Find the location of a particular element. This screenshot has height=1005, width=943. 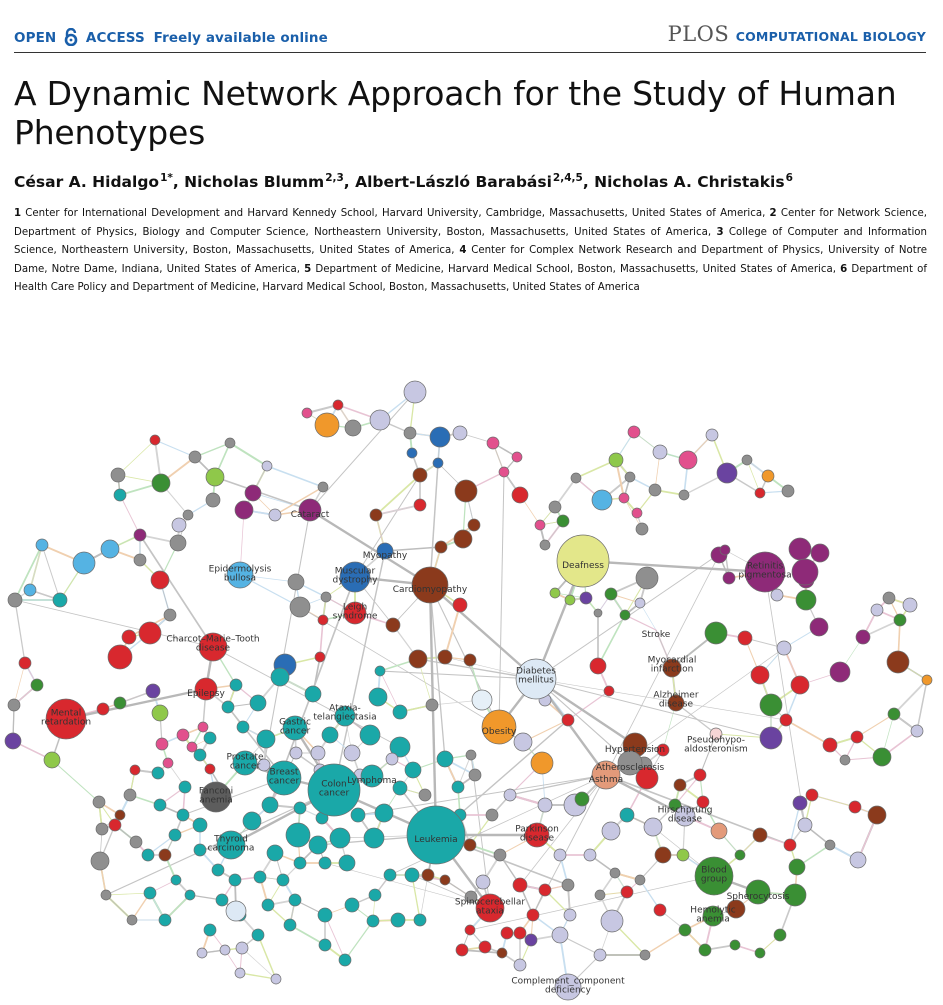

open-lock-icon is located at coordinates (71, 37).